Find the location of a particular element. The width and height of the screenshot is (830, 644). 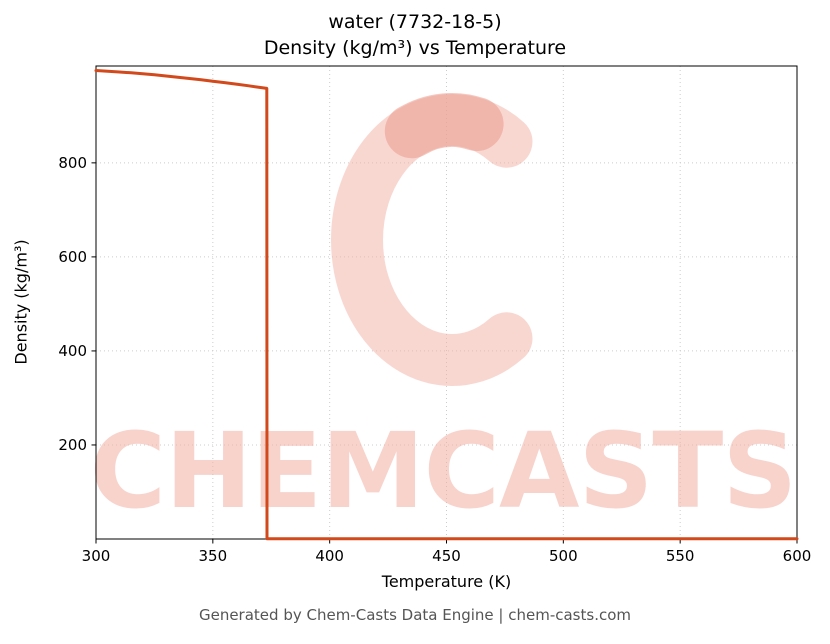

x-tick-label: 500 is located at coordinates (563, 556).